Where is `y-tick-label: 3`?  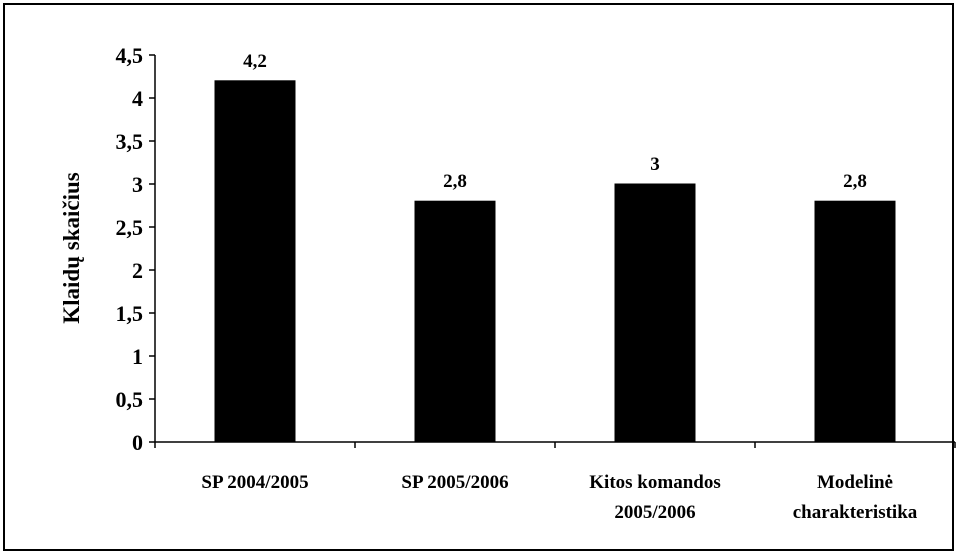 y-tick-label: 3 is located at coordinates (137, 184).